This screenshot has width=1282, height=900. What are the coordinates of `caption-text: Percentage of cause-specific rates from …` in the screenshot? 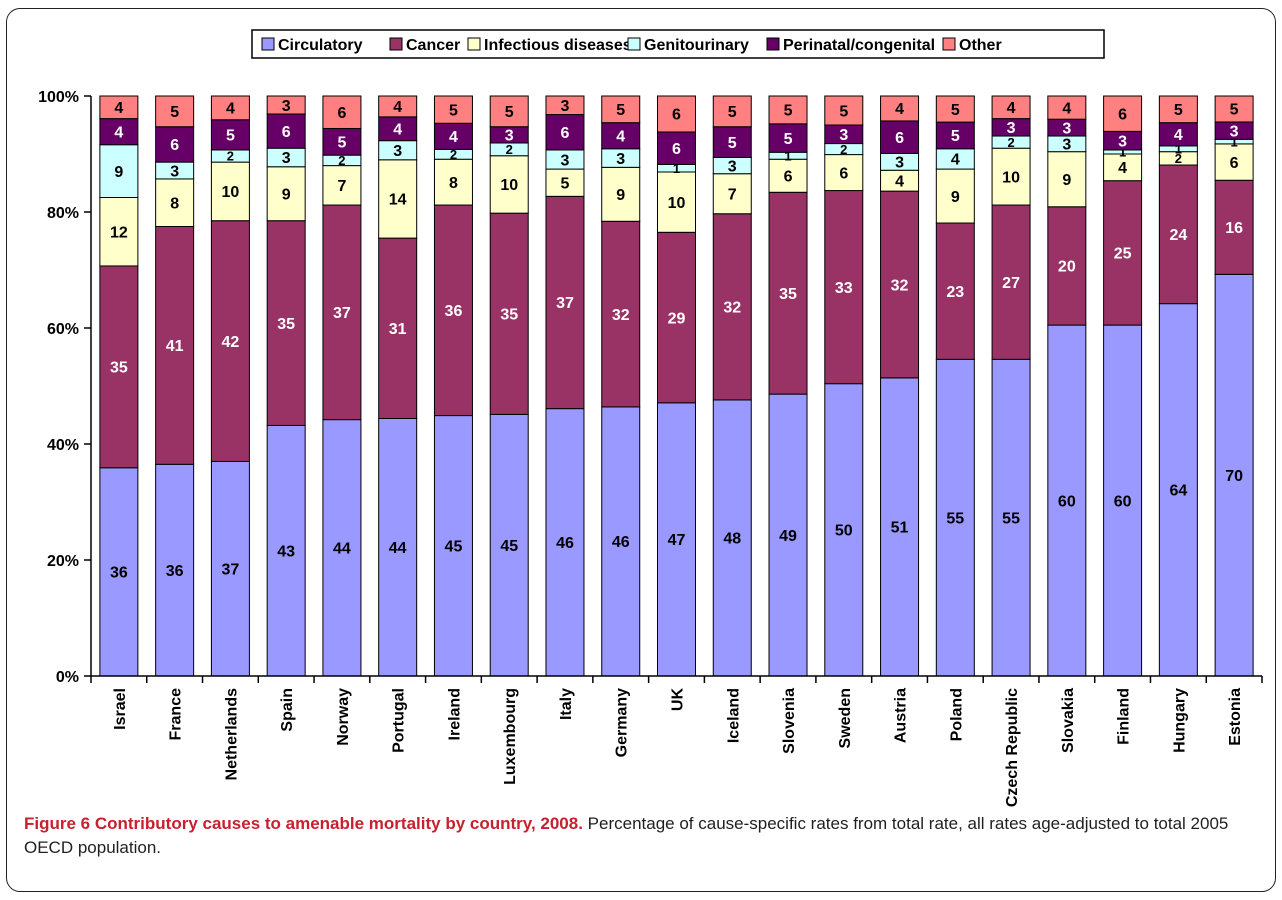 It's located at (626, 835).